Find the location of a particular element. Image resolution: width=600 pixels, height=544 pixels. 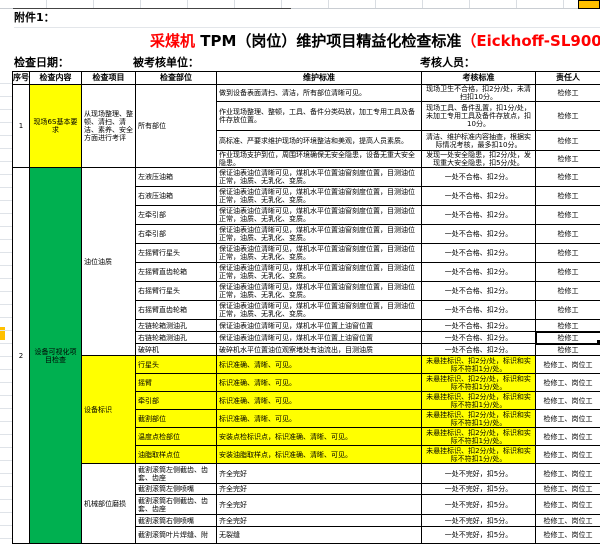

cell-check-project: 机械部位磨损 is located at coordinates (109, 504).